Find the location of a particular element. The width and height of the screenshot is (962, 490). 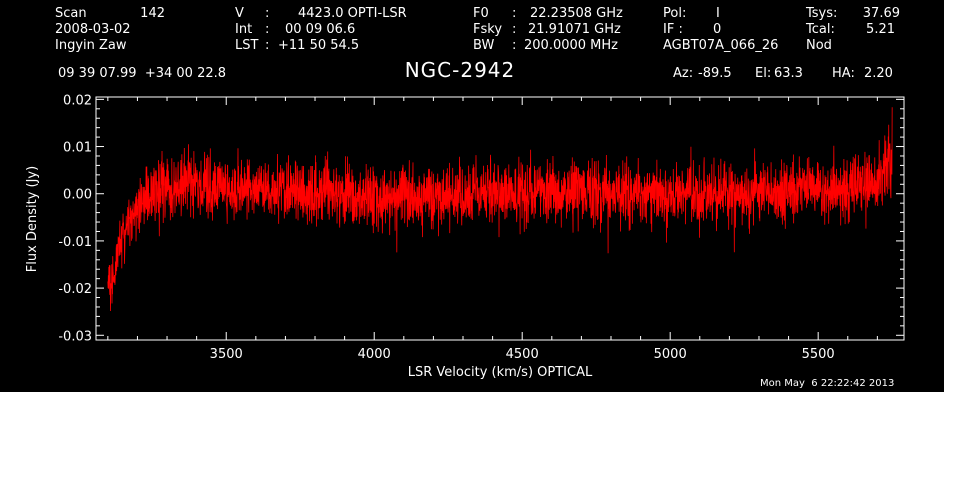

lst-label: LST is located at coordinates (247, 45).